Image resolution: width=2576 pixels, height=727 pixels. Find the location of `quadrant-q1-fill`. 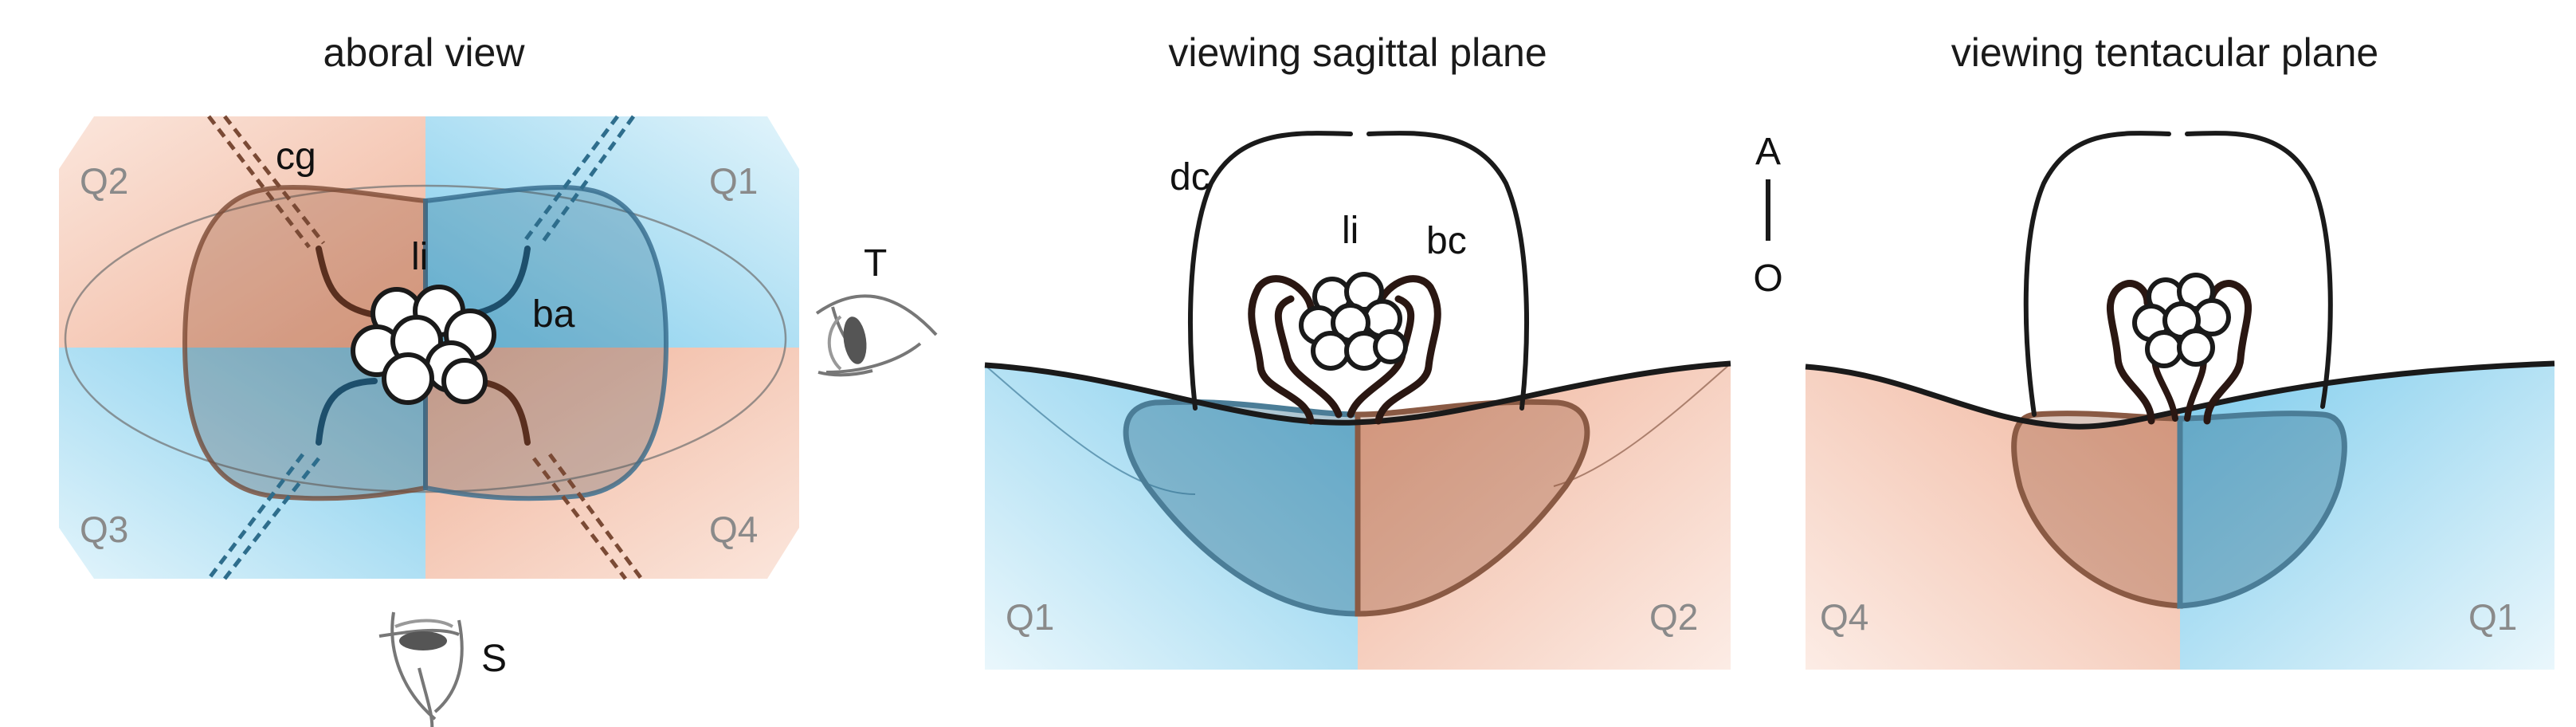

quadrant-q1-fill is located at coordinates (612, 232).